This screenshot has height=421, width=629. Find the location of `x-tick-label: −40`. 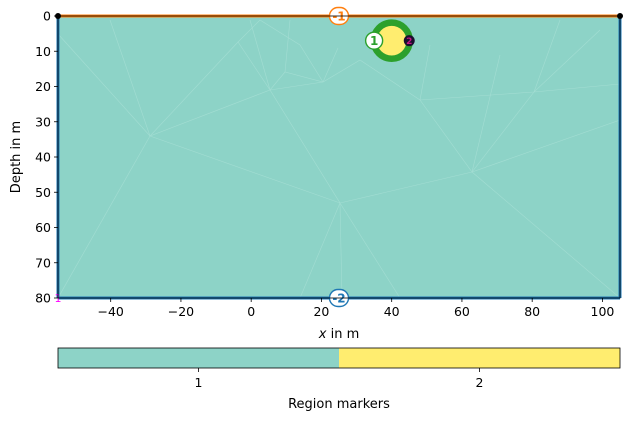

x-tick-label: −40 is located at coordinates (110, 311).